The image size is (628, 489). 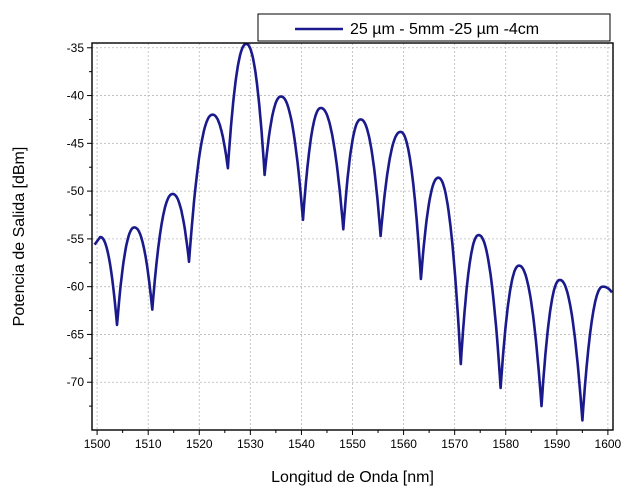 What do you see at coordinates (608, 444) in the screenshot?
I see `x-tick-label: 1600` at bounding box center [608, 444].